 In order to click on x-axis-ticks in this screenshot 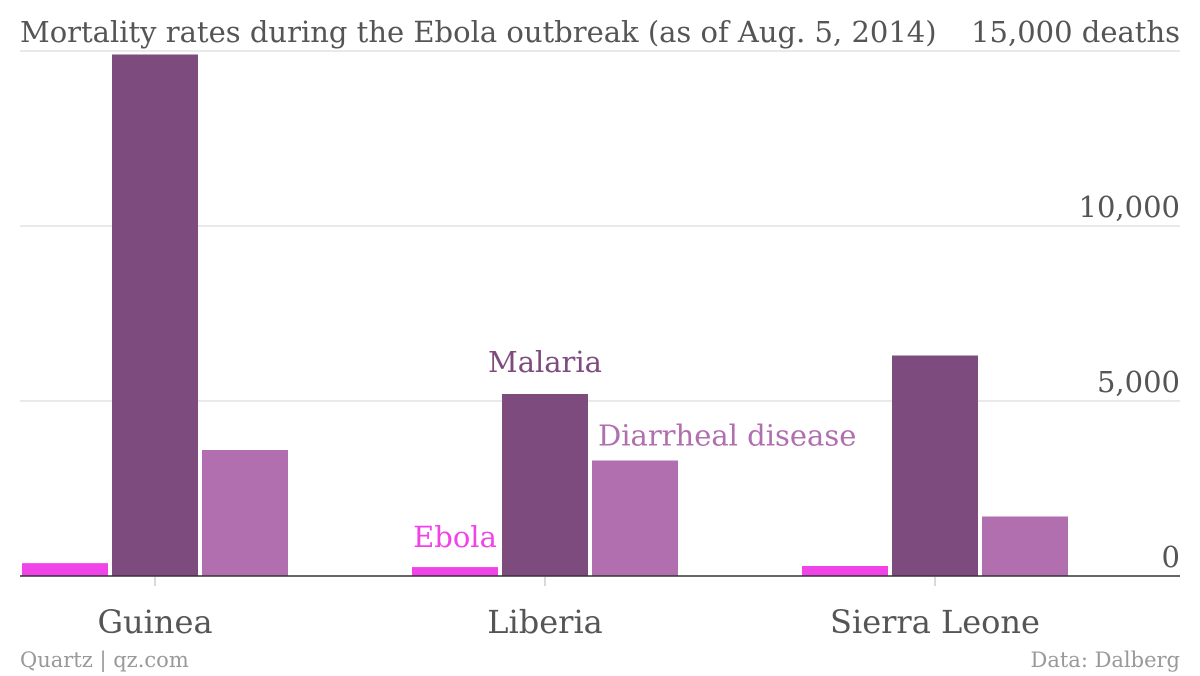, I will do `click(545, 581)`.